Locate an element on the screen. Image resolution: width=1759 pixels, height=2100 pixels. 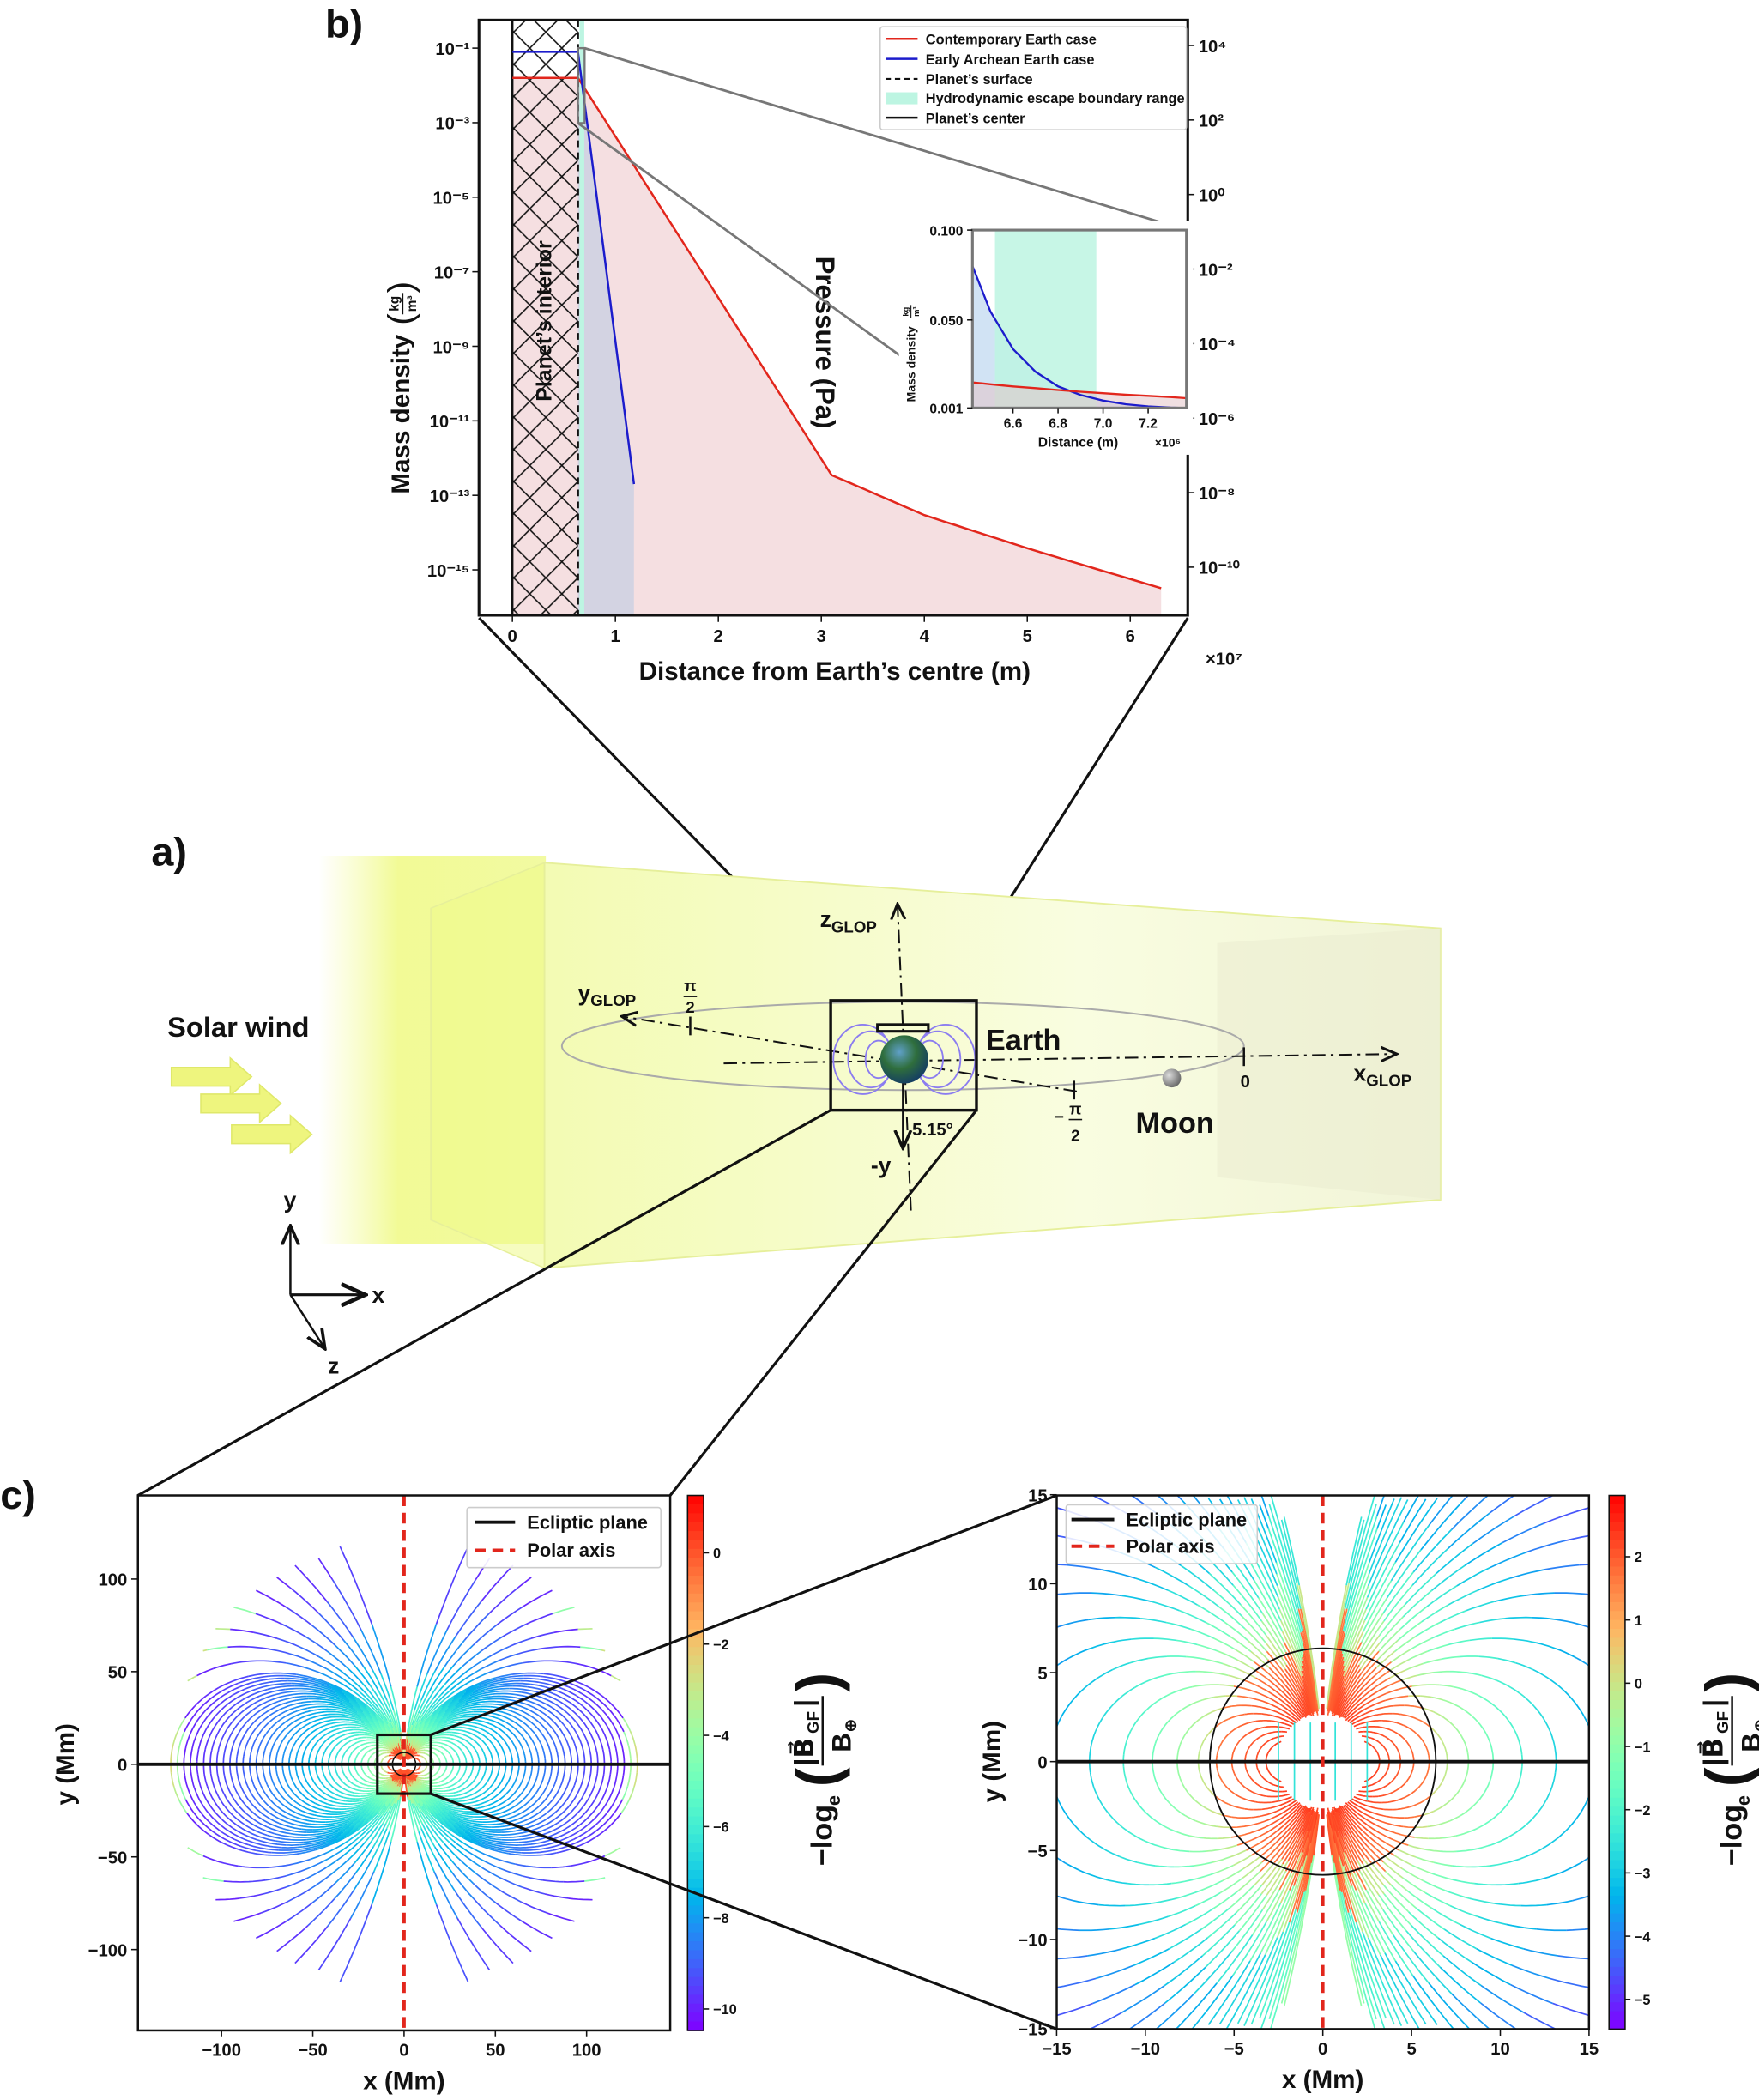
inset-unit-denominator: m³ is located at coordinates (916, 311).